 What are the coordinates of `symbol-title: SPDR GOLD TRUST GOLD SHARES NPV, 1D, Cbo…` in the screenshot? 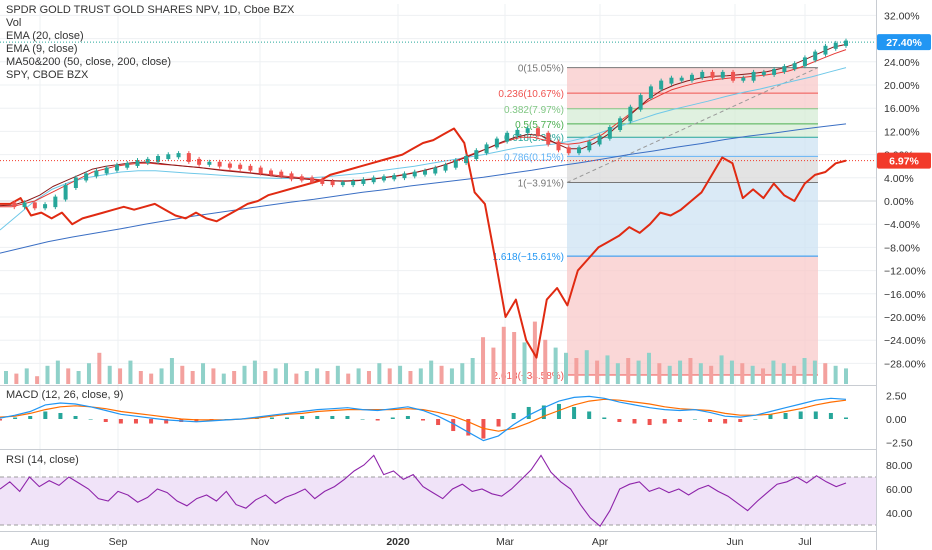 It's located at (150, 10).